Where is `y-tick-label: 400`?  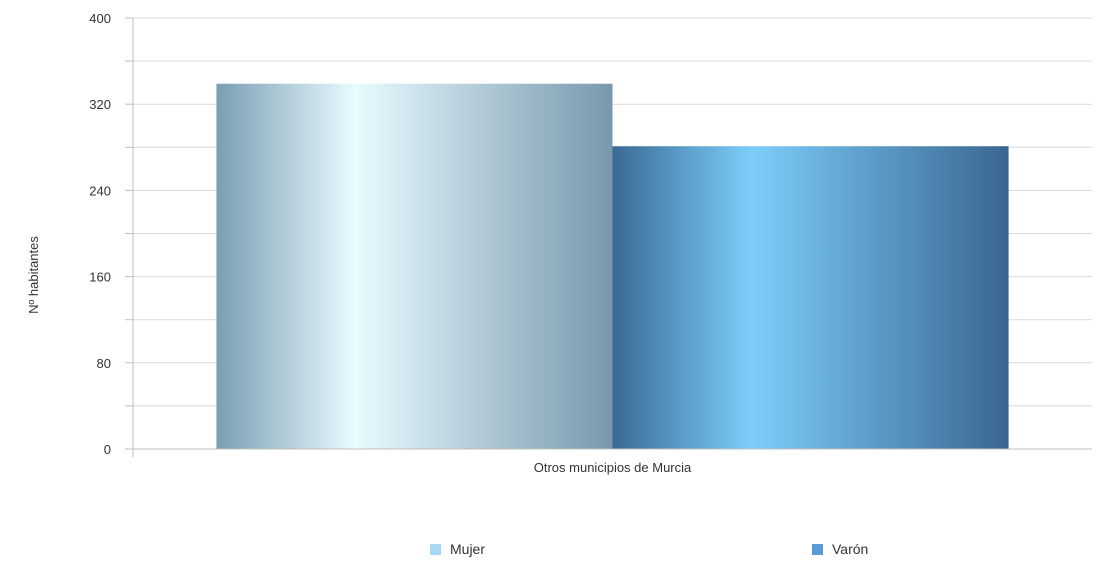 y-tick-label: 400 is located at coordinates (100, 18).